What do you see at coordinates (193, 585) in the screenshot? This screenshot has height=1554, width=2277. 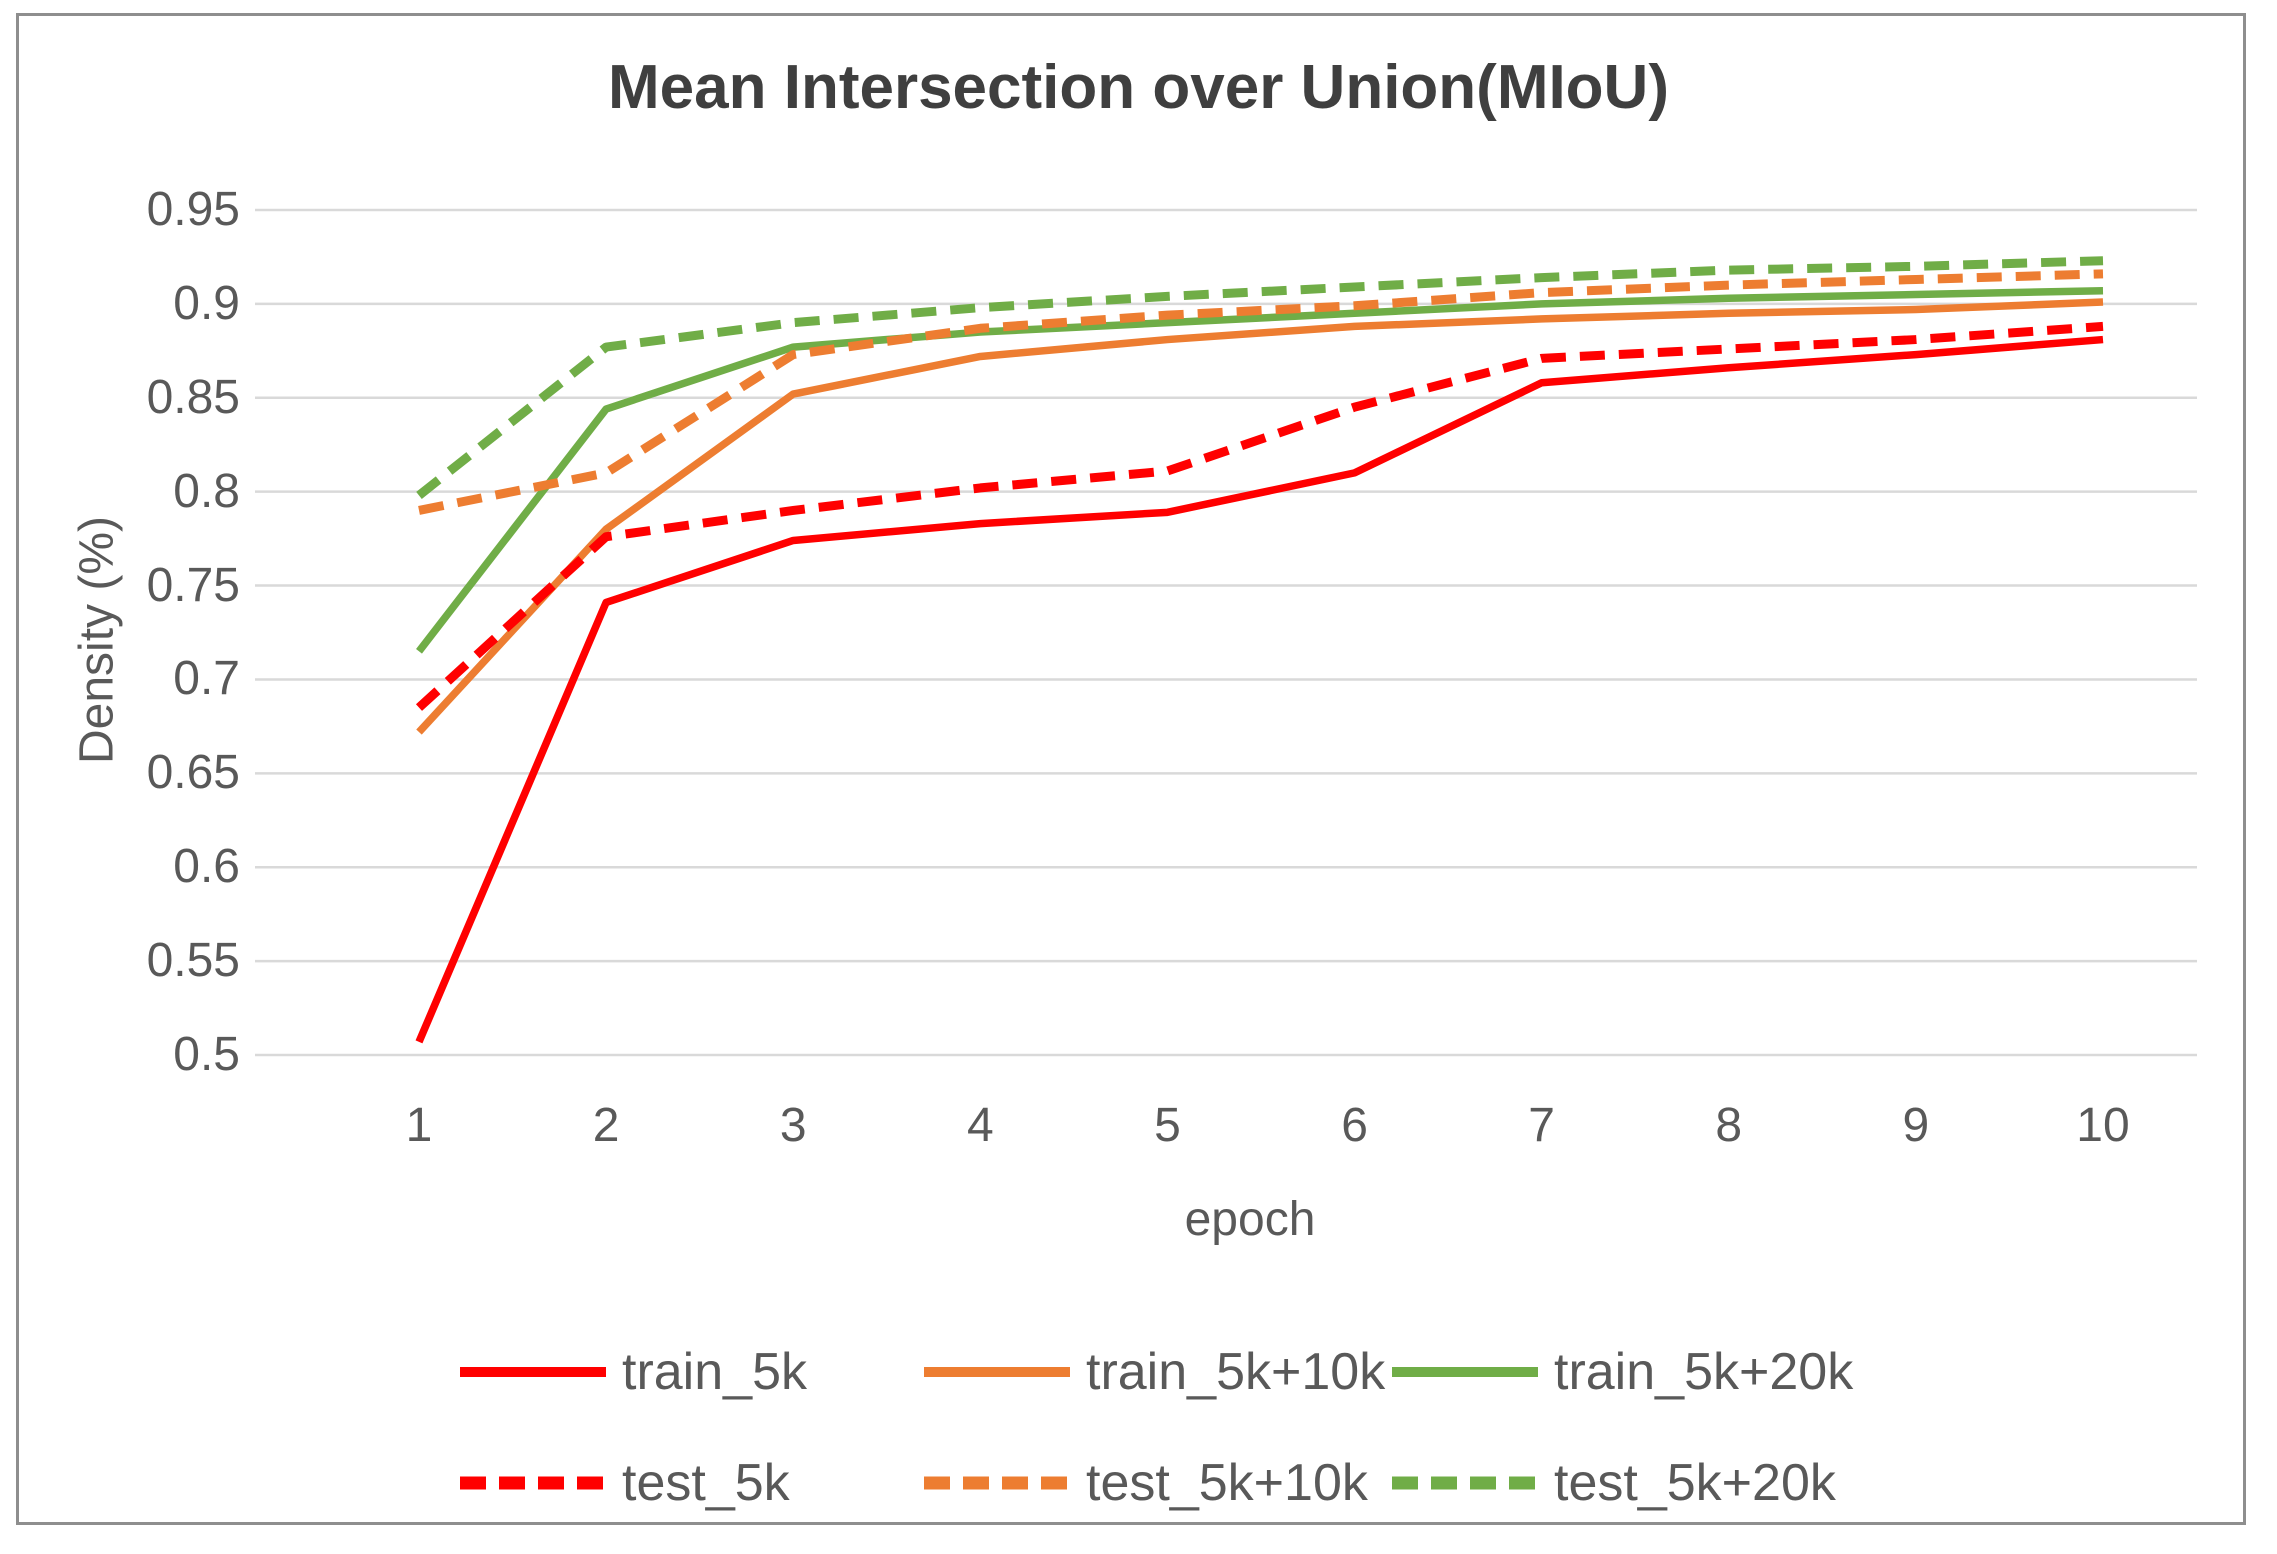 I see `y-tick-label: 0.75` at bounding box center [193, 585].